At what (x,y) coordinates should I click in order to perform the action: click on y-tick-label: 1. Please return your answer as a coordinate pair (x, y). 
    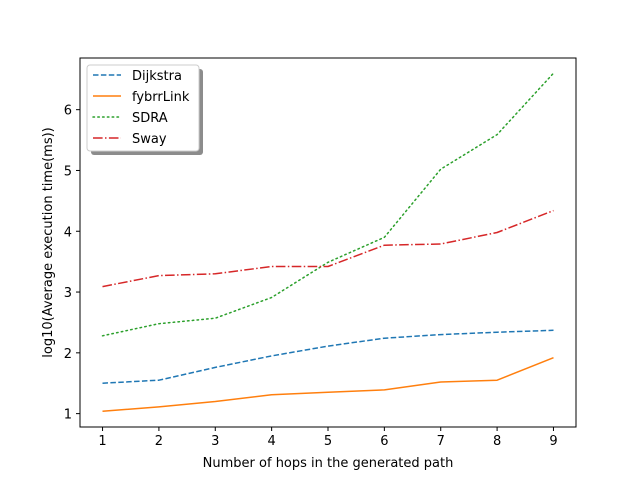
    Looking at the image, I should click on (68, 415).